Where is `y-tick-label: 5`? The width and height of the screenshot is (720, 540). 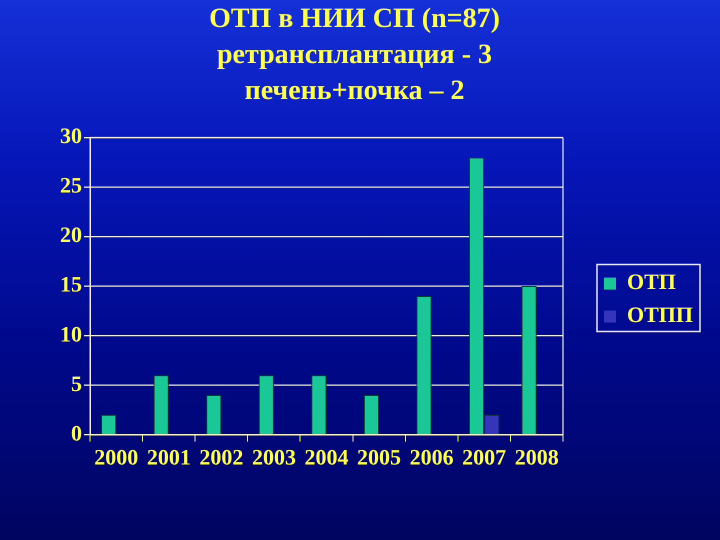 y-tick-label: 5 is located at coordinates (76, 383).